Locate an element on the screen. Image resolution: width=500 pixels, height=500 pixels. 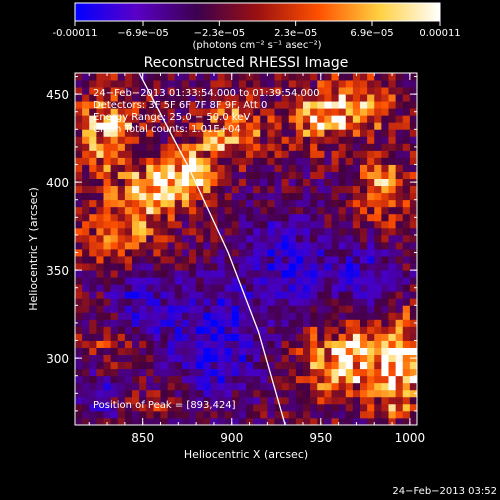
colorbar-tick-label: −2.3e−05 is located at coordinates (220, 33).